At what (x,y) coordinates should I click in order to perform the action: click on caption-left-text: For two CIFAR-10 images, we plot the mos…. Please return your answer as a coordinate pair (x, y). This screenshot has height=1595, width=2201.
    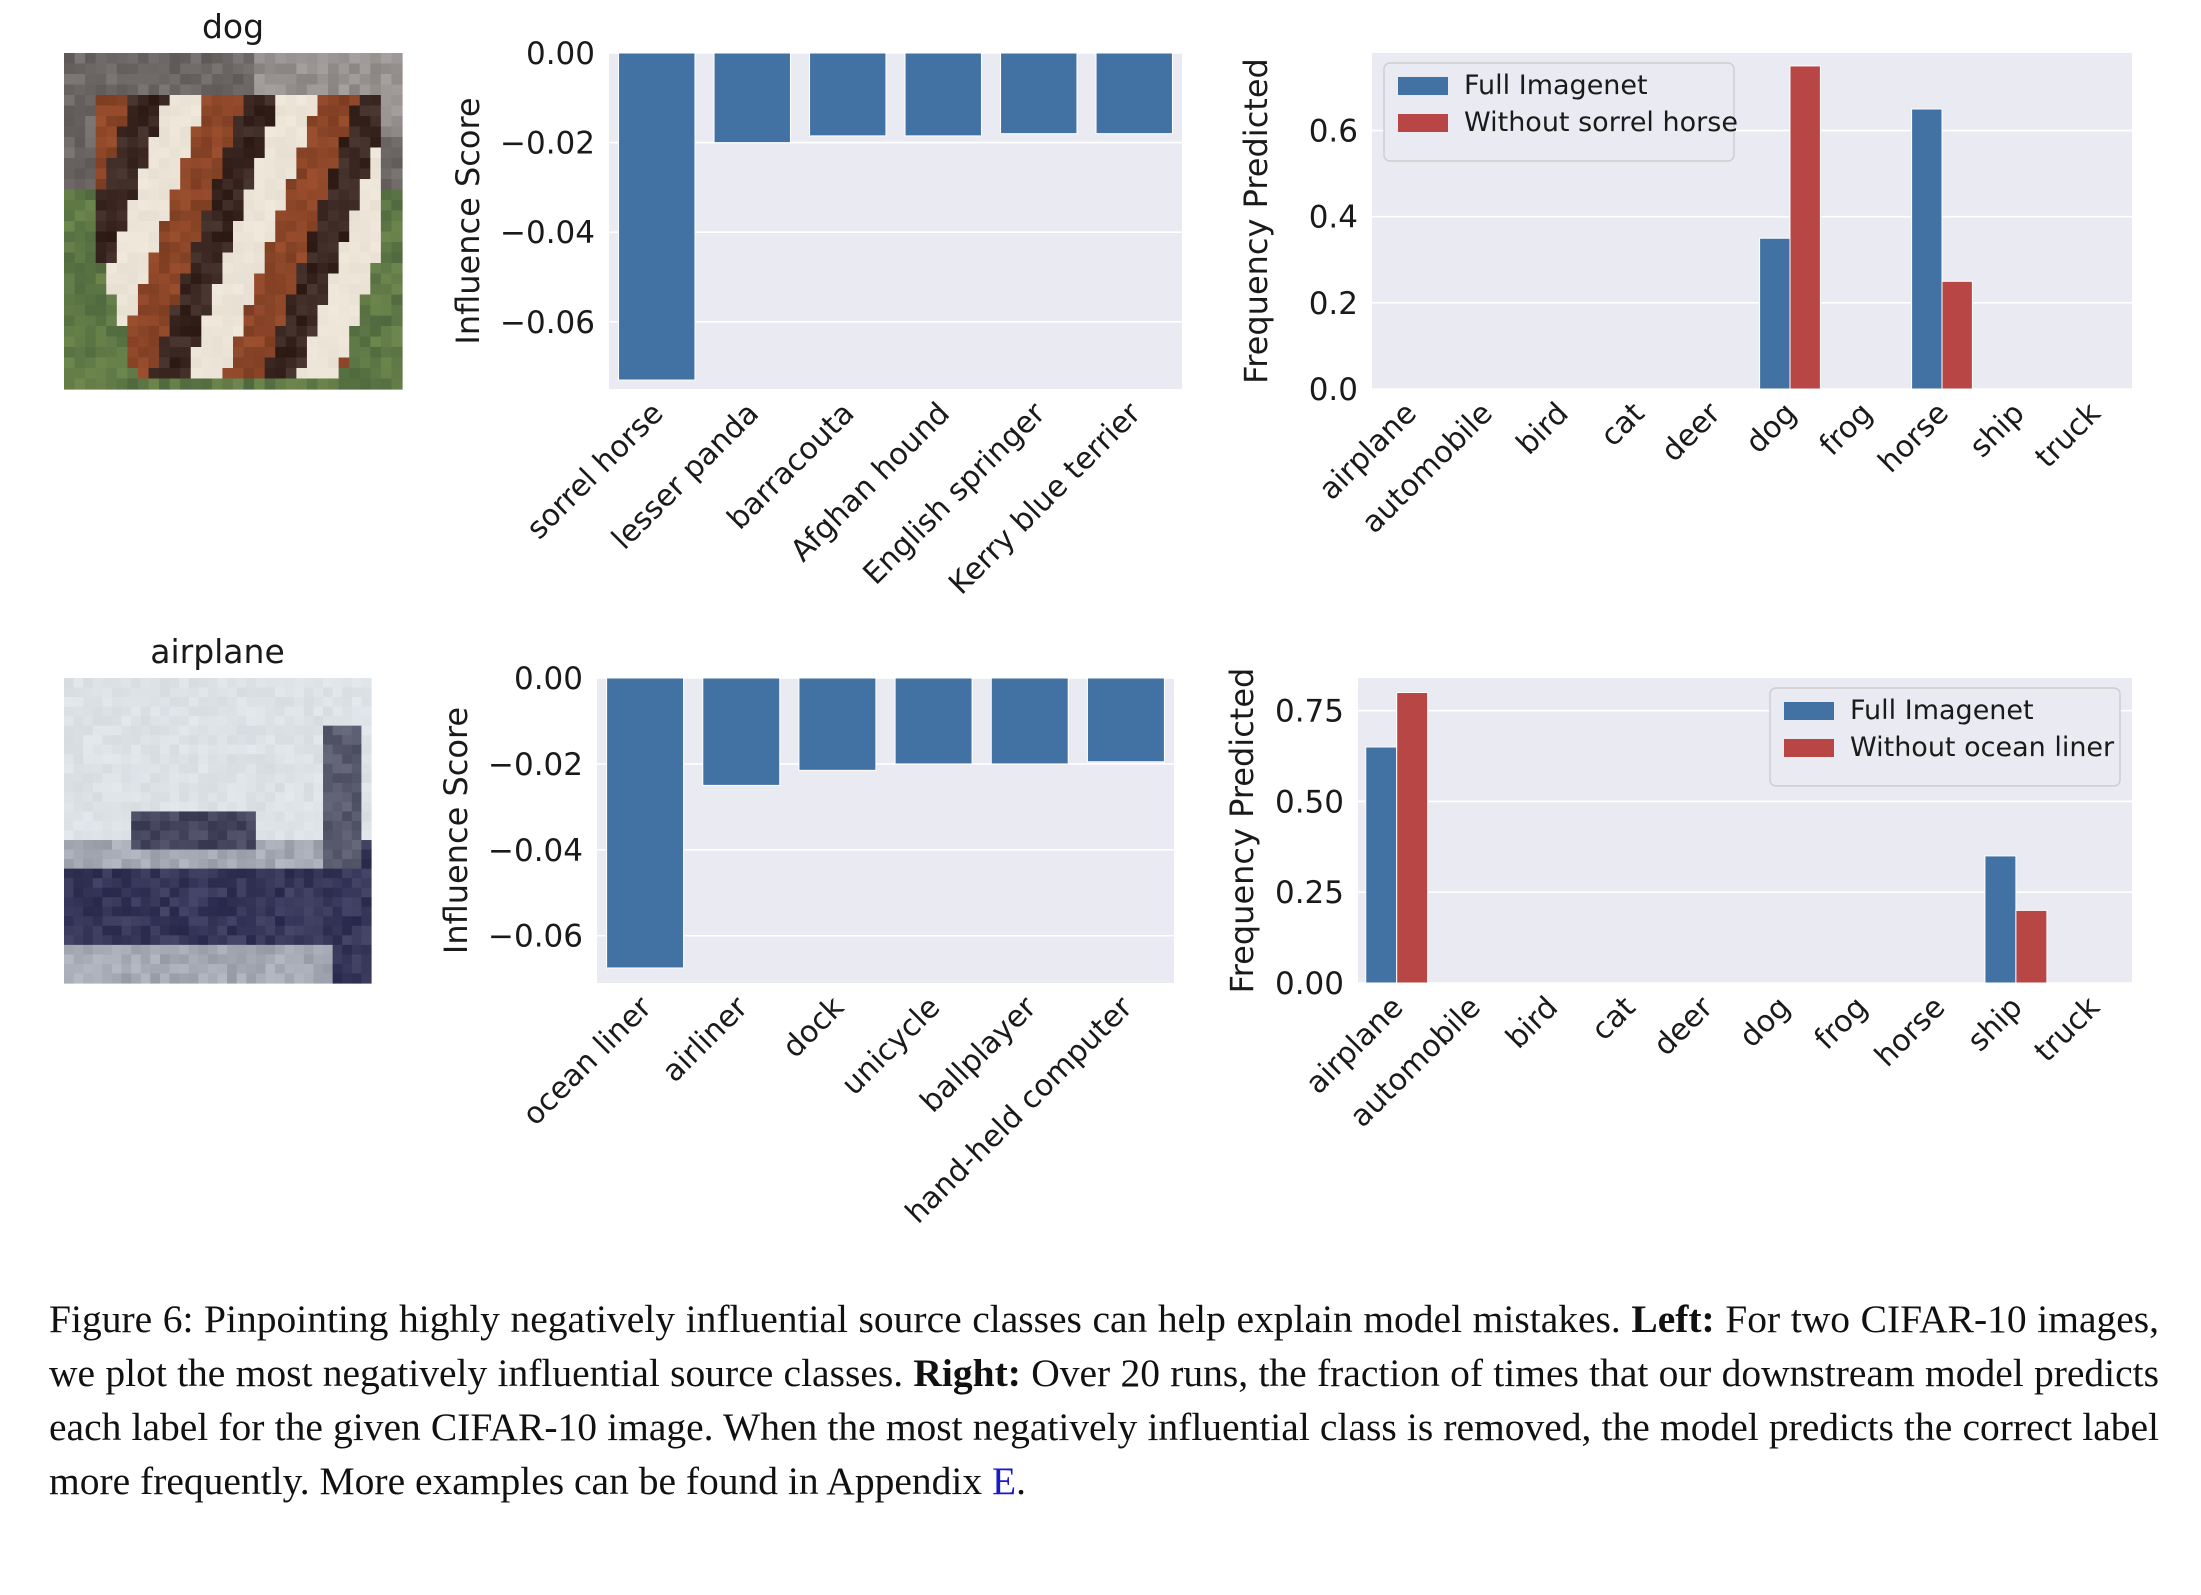
    Looking at the image, I should click on (1104, 1346).